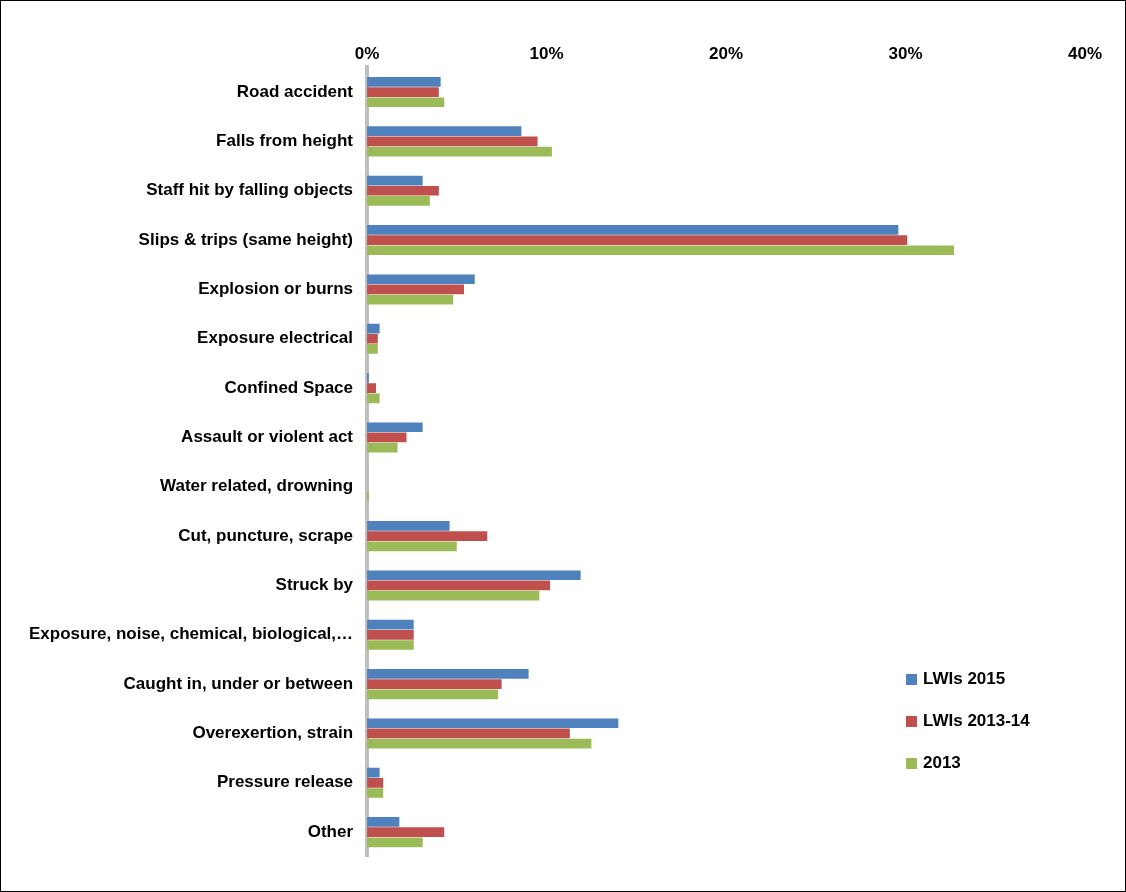 Image resolution: width=1126 pixels, height=892 pixels. What do you see at coordinates (285, 782) in the screenshot?
I see `y-tick-label: Pressure release` at bounding box center [285, 782].